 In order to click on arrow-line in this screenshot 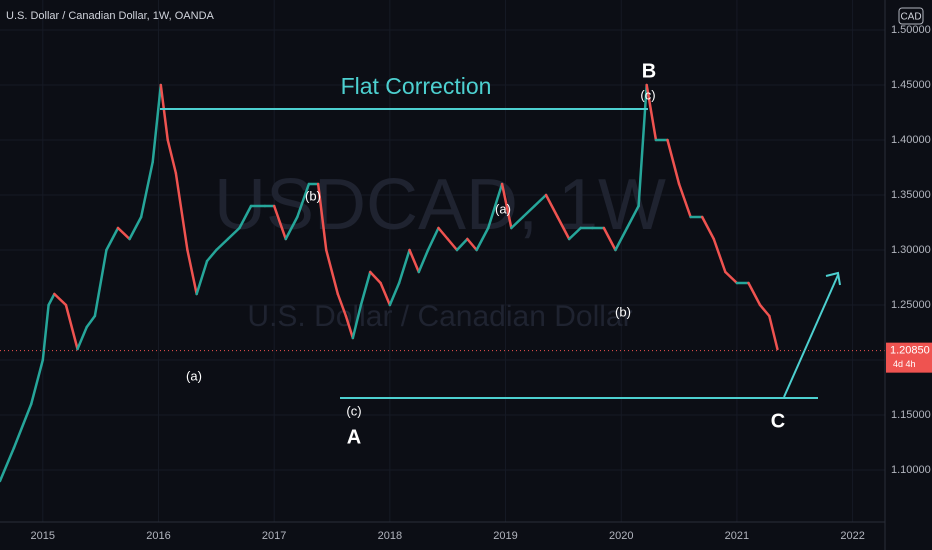, I will do `click(811, 336)`.